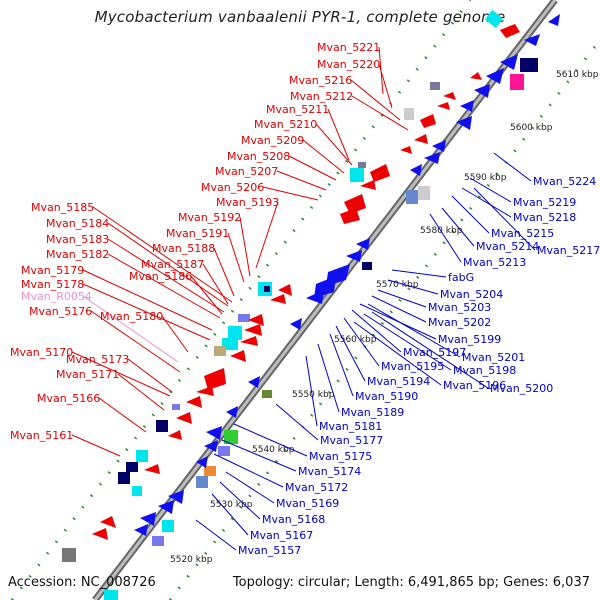 The height and width of the screenshot is (600, 600). What do you see at coordinates (412, 366) in the screenshot?
I see `gene-label: Mvan_5195` at bounding box center [412, 366].